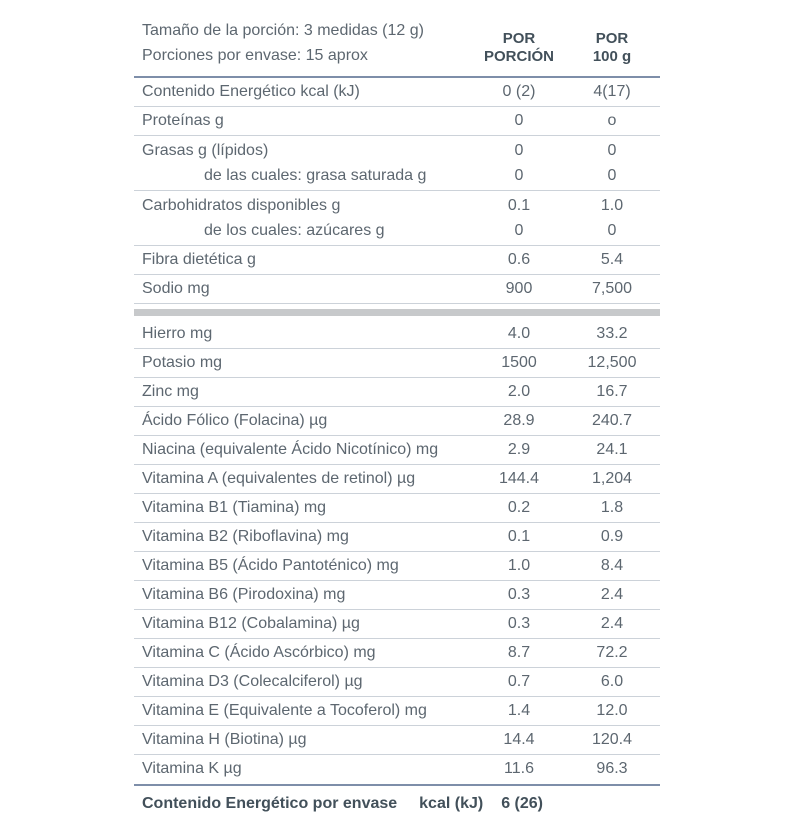 The image size is (800, 813). What do you see at coordinates (519, 652) in the screenshot?
I see `per-serving-value: 8.7` at bounding box center [519, 652].